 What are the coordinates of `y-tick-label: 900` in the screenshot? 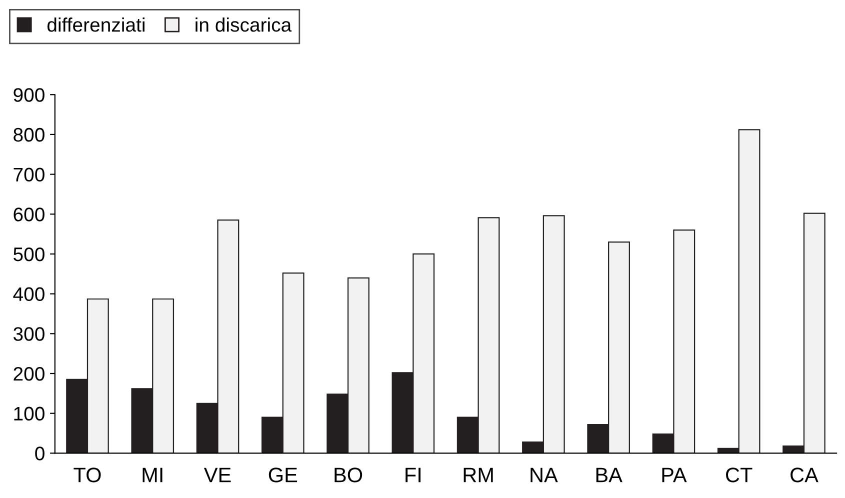 It's located at (29, 95).